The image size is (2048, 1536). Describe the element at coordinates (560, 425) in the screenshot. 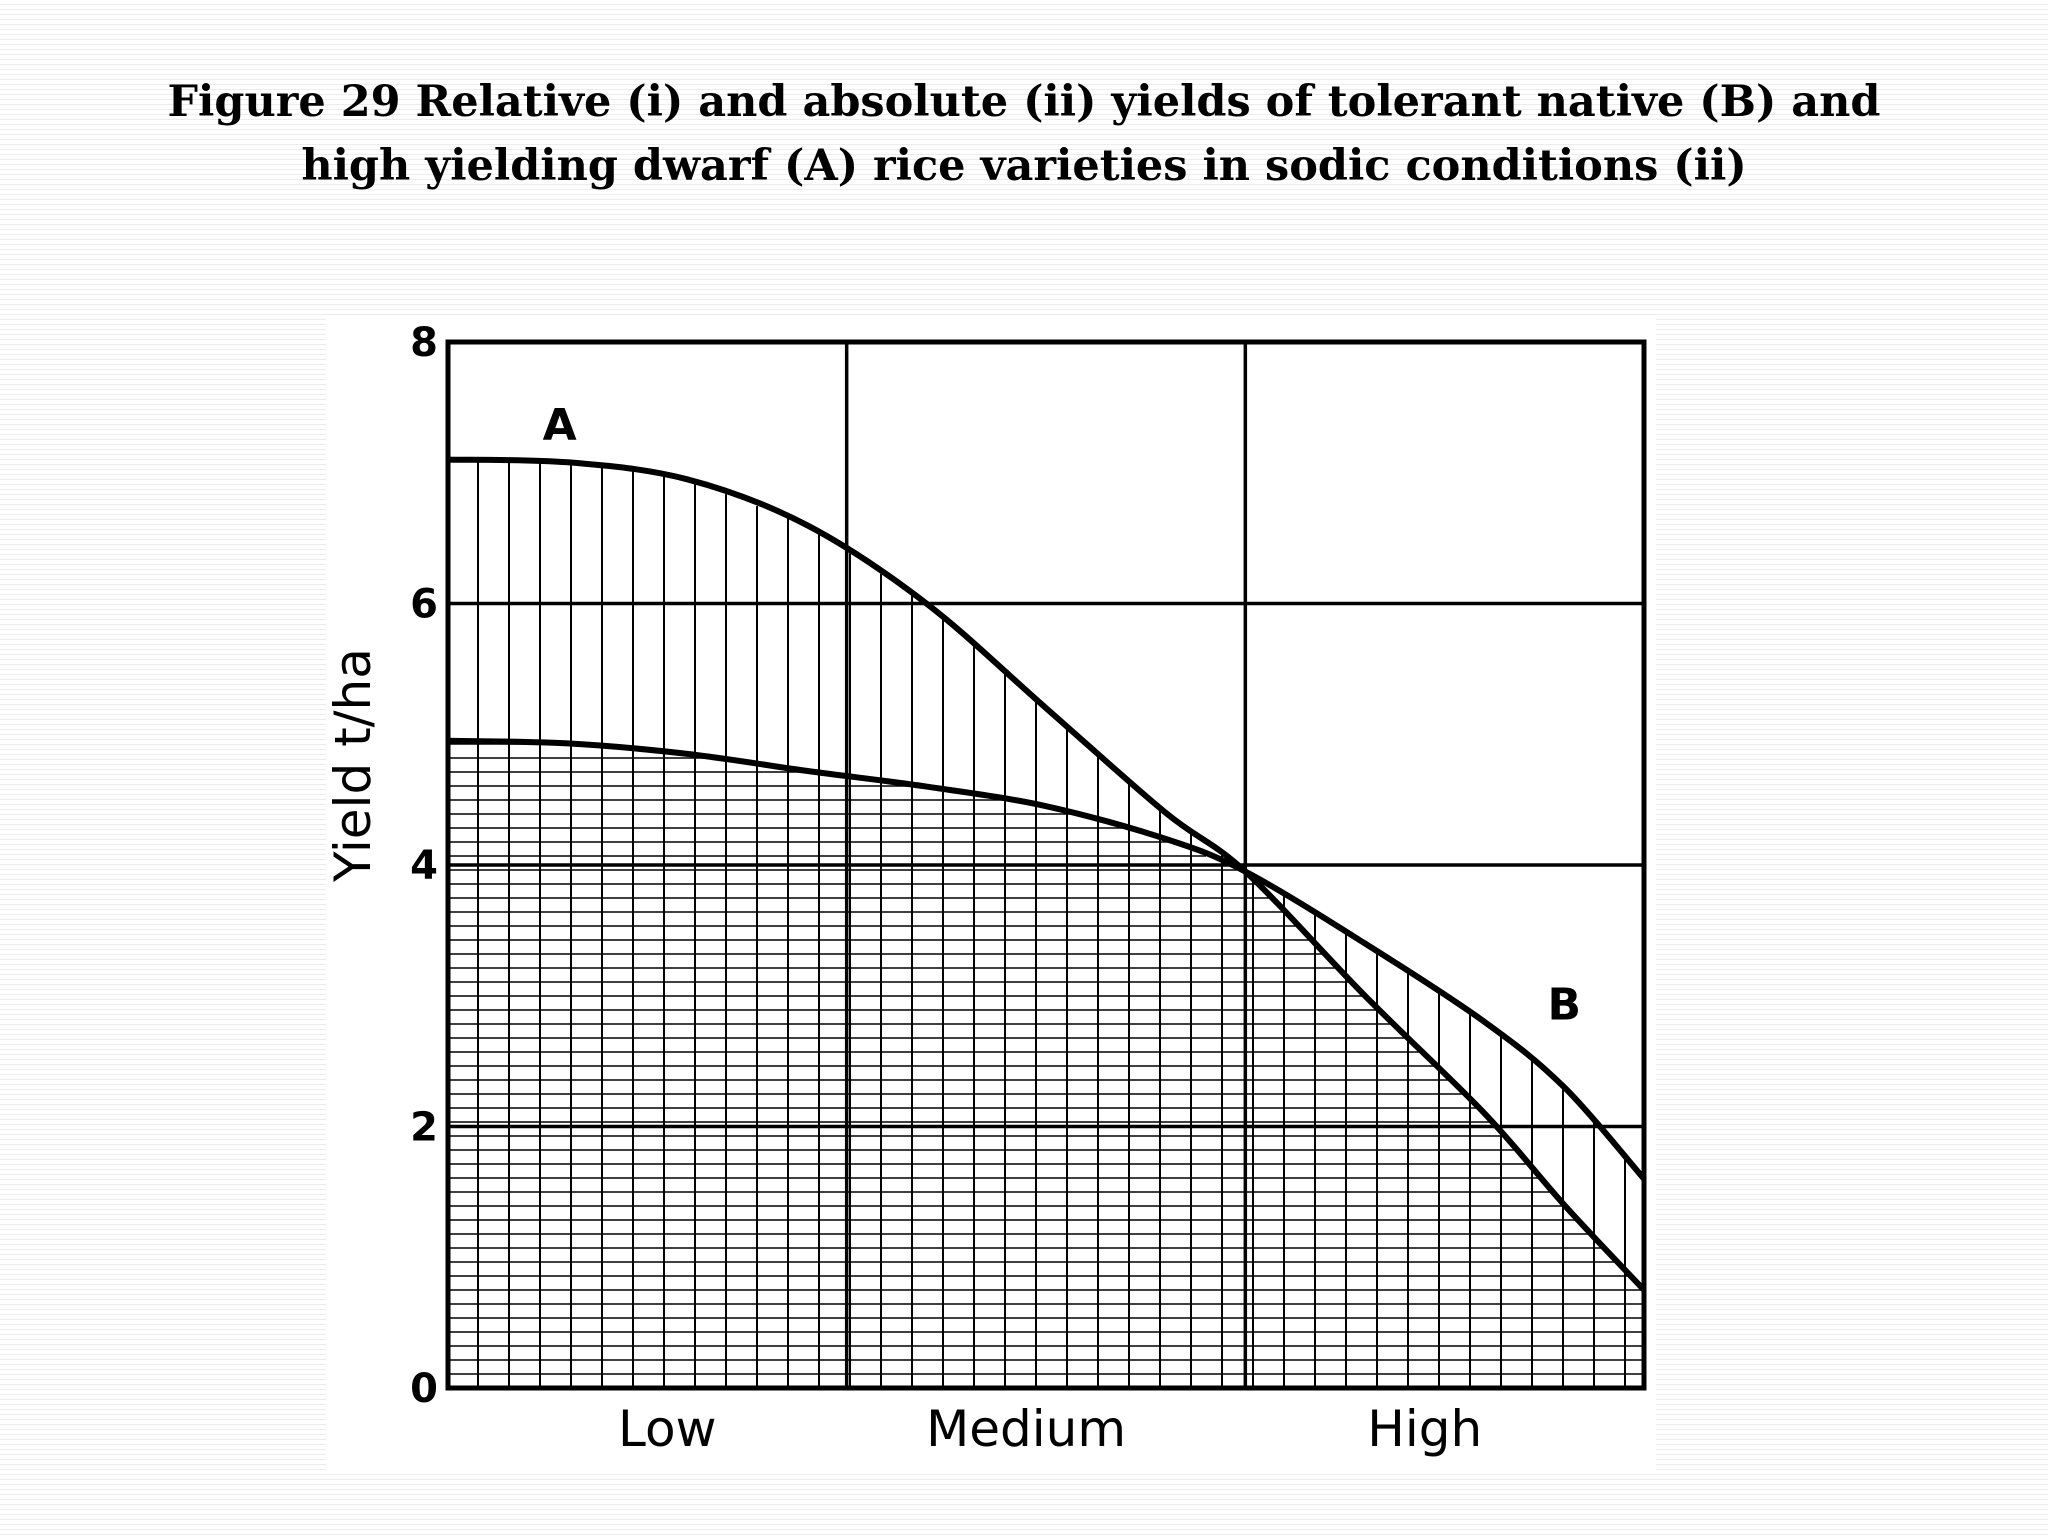

I see `series-label-a: A` at that location.